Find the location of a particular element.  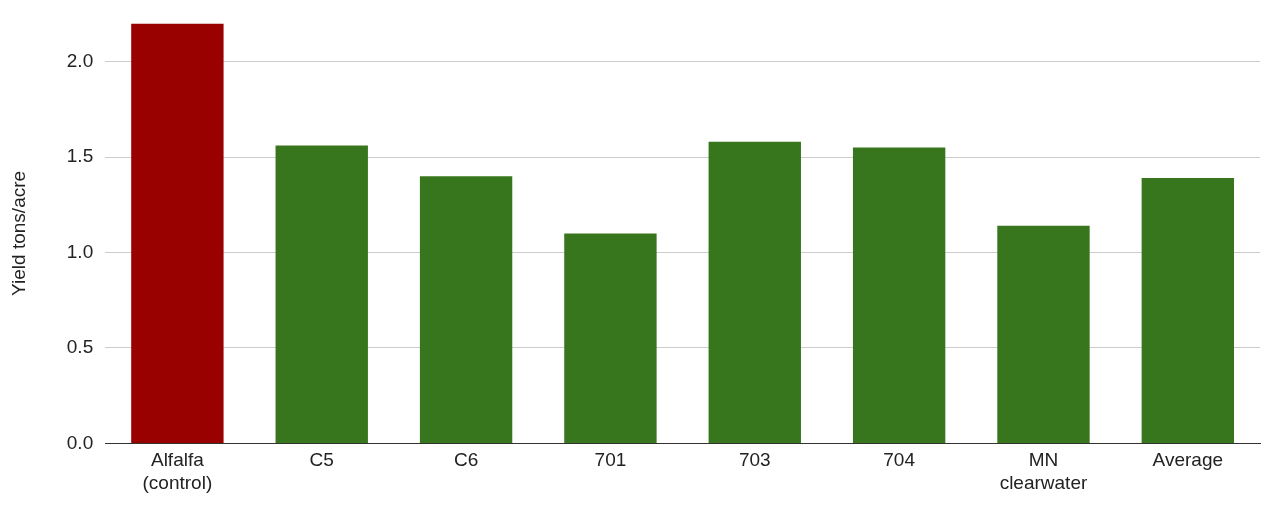

x-tick-label: 701 is located at coordinates (610, 460).